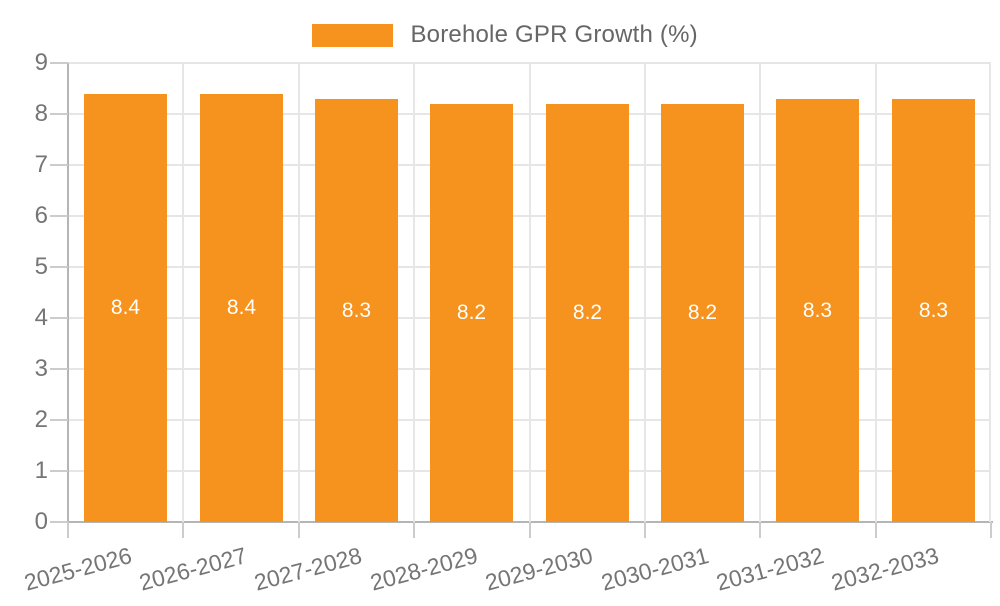 The image size is (1000, 606). I want to click on legend: Borehole GPR Growth (%), so click(505, 35).